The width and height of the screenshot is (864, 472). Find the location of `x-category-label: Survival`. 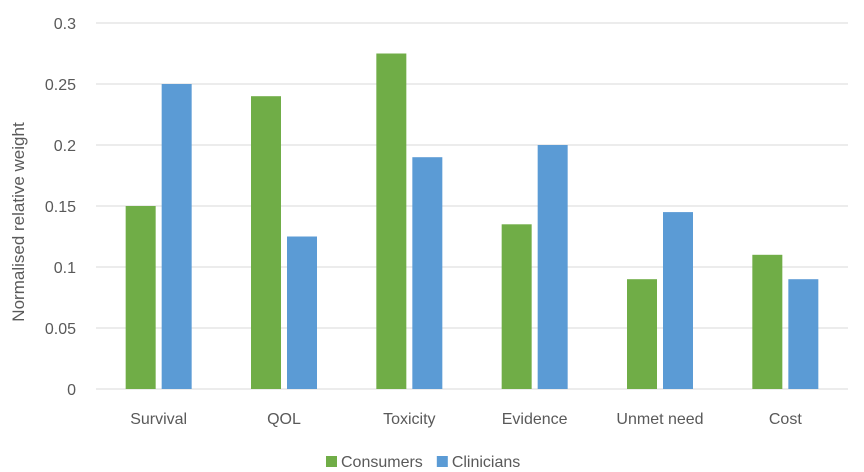

x-category-label: Survival is located at coordinates (158, 419).